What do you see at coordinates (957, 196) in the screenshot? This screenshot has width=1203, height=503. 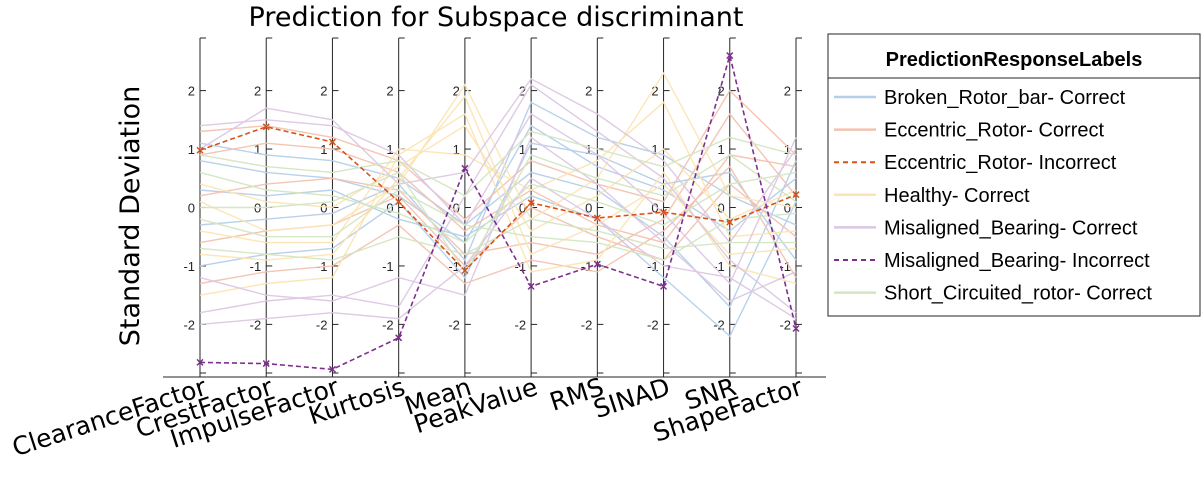 I see `legend-entry-label: Healthy- Correct` at bounding box center [957, 196].